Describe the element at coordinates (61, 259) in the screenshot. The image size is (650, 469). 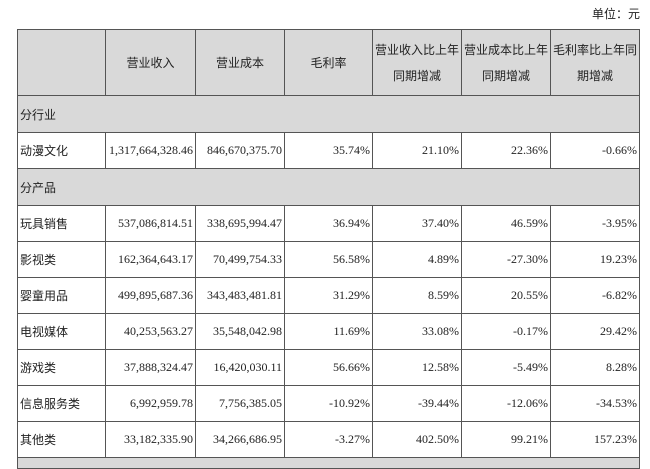
I see `row-label: 影视类` at that location.